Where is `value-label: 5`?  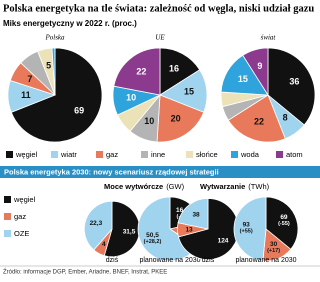 value-label: 5 is located at coordinates (48, 66).